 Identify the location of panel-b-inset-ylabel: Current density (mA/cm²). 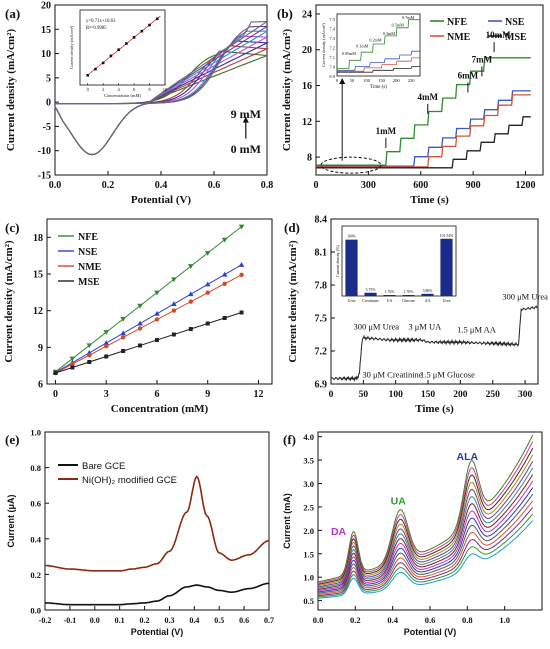
(323, 45).